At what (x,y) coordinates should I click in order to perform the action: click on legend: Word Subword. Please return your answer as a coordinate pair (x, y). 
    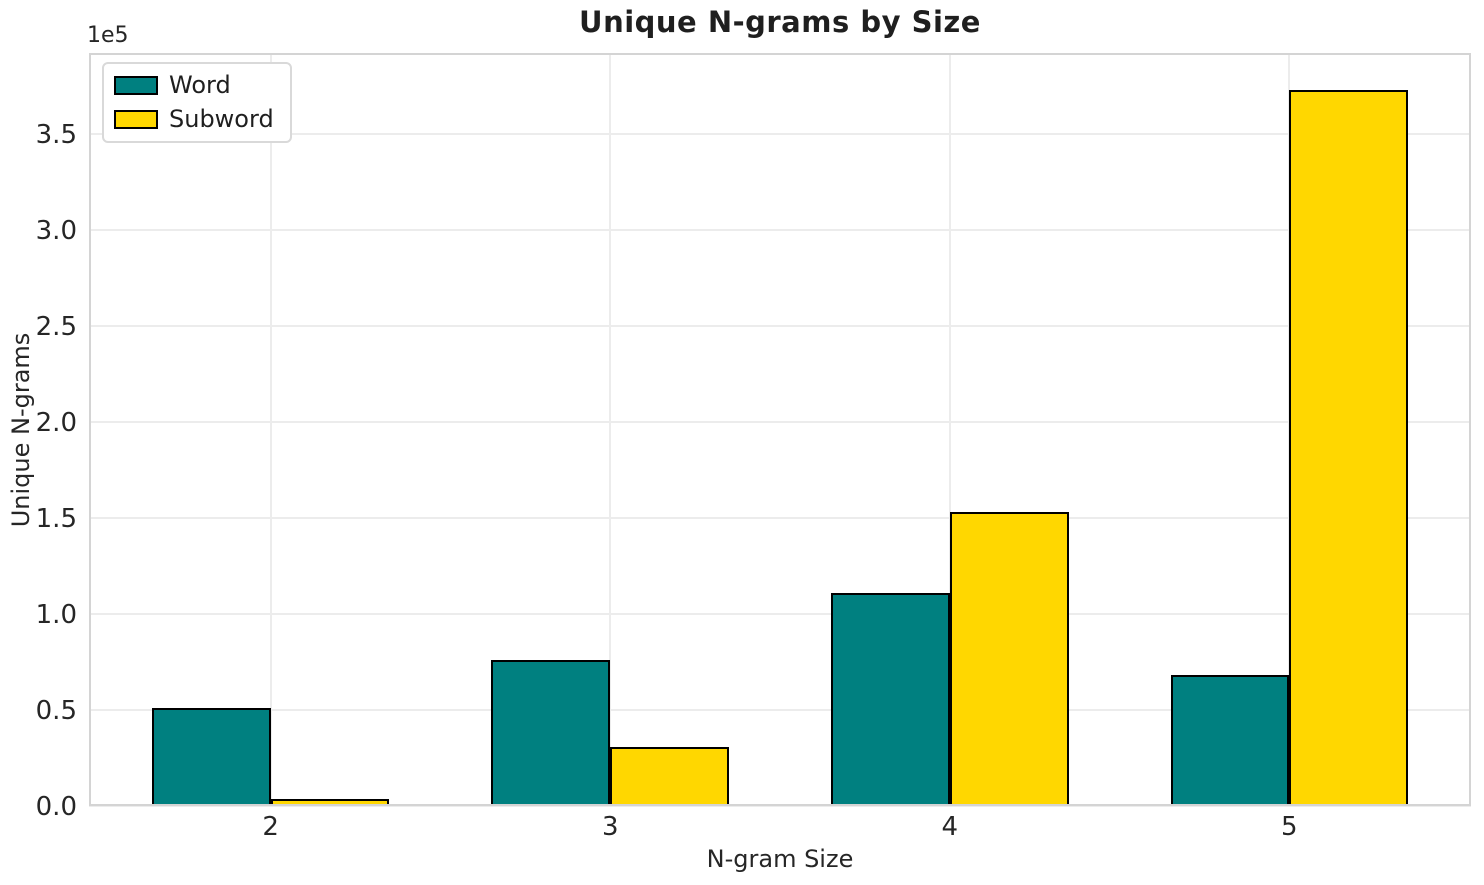
    Looking at the image, I should click on (197, 103).